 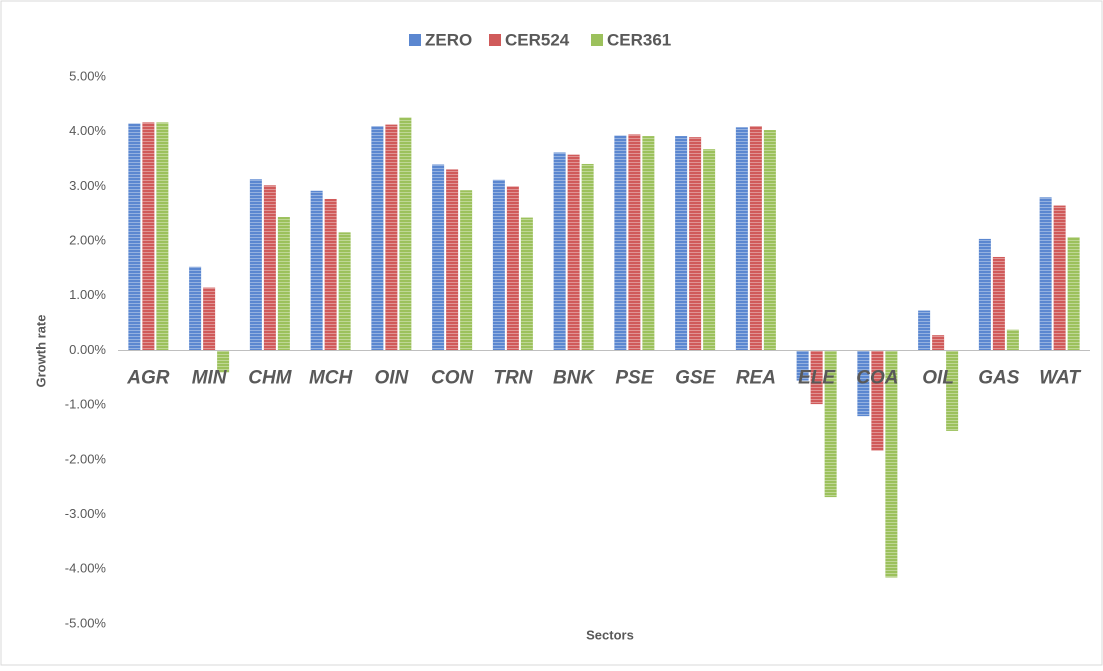 What do you see at coordinates (270, 378) in the screenshot?
I see `x-tick-label: CHM` at bounding box center [270, 378].